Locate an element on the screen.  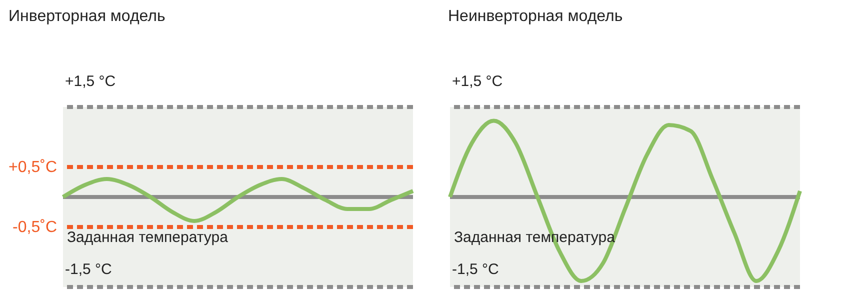
ref-line-label: -0,5˚C is located at coordinates (34, 227).